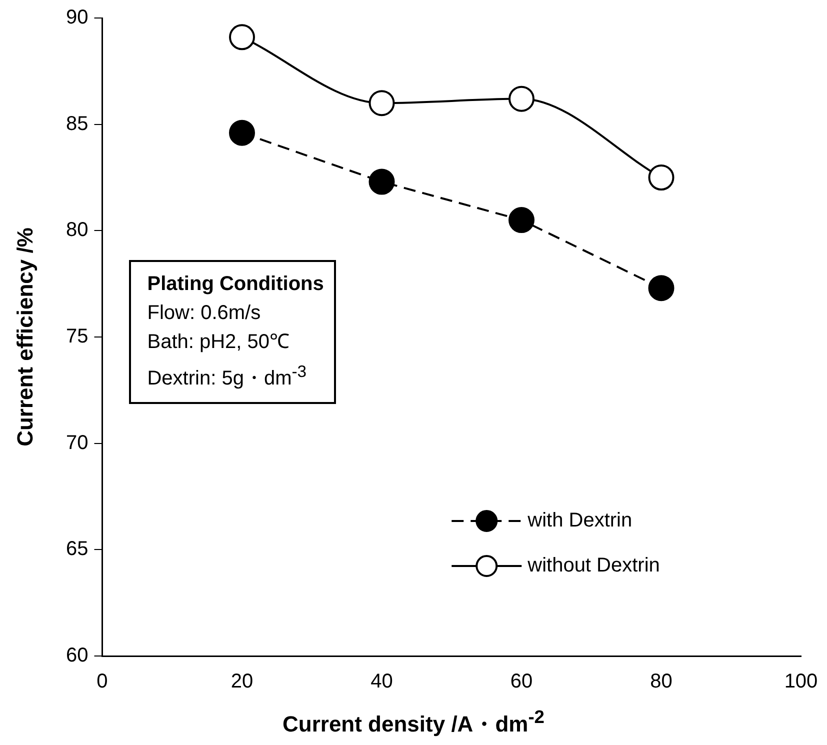 The image size is (827, 745). Describe the element at coordinates (521, 681) in the screenshot. I see `x-tick-label: 60` at that location.